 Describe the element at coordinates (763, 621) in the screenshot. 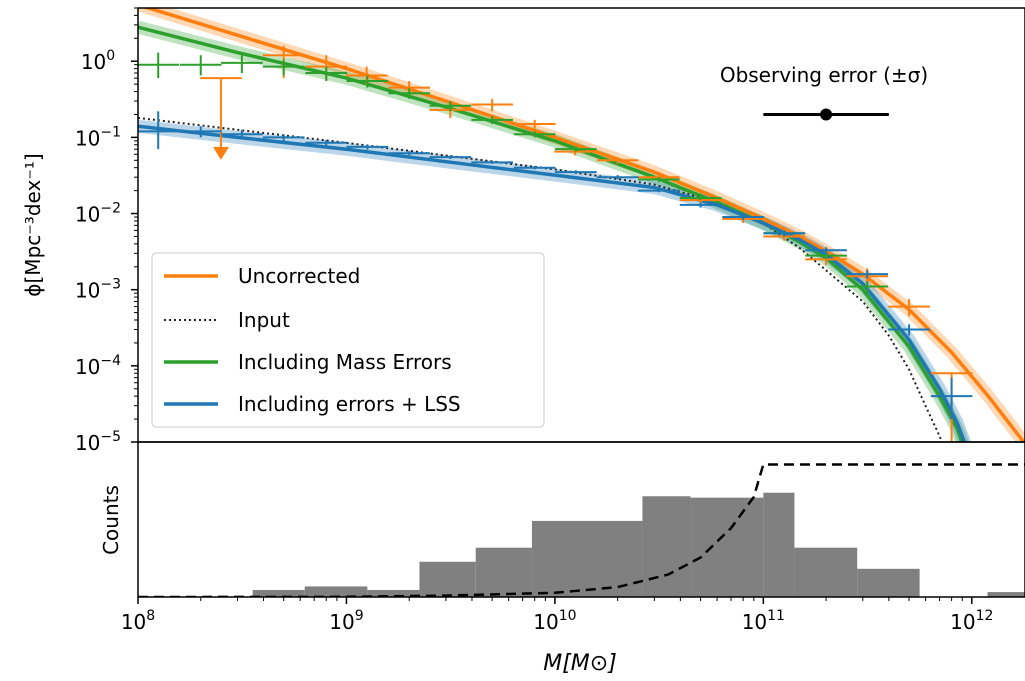

I see `x-tick-label: 10¹¹` at that location.